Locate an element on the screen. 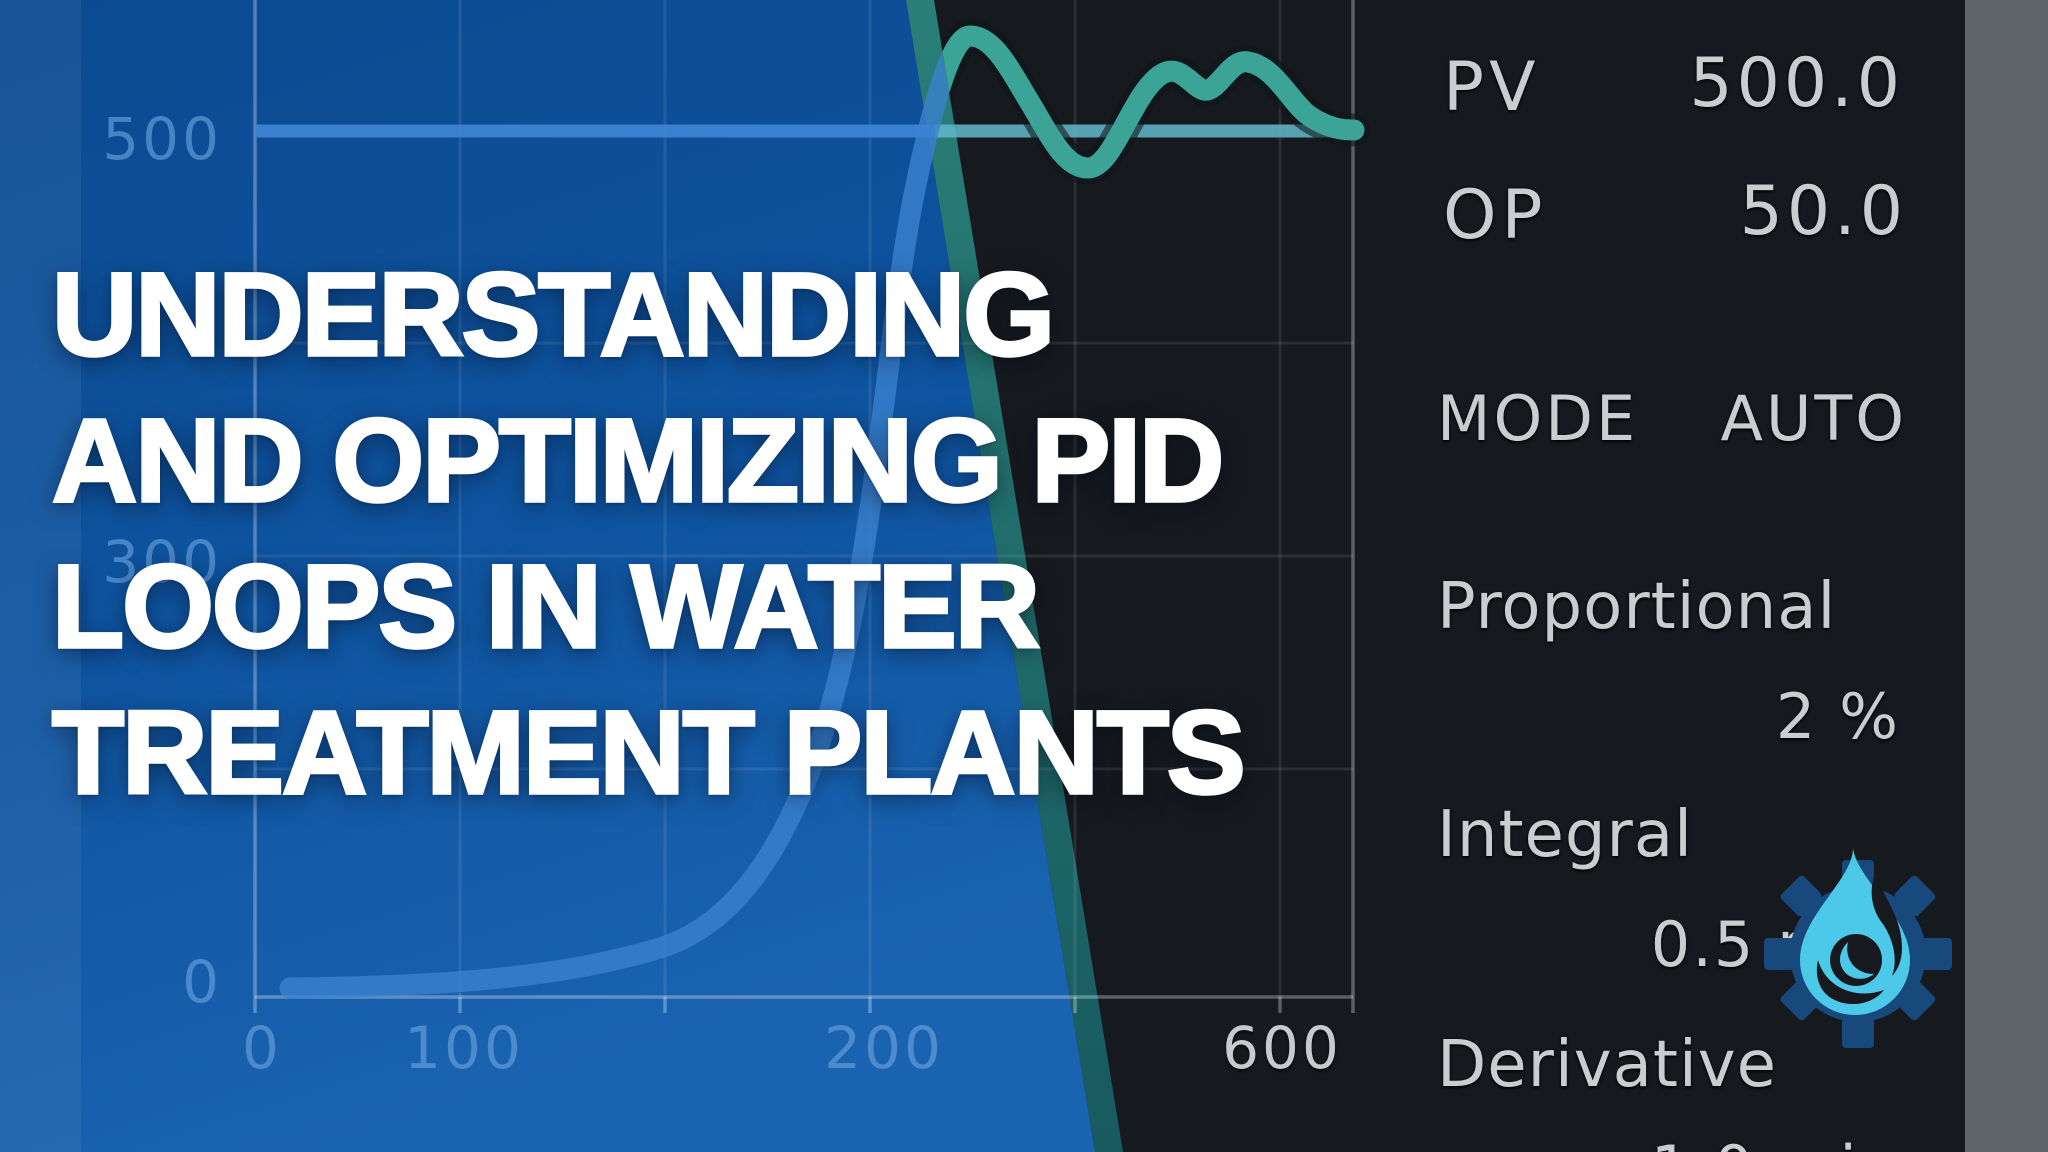 This screenshot has height=1152, width=2048. x-tick-200: 200 is located at coordinates (884, 1048).